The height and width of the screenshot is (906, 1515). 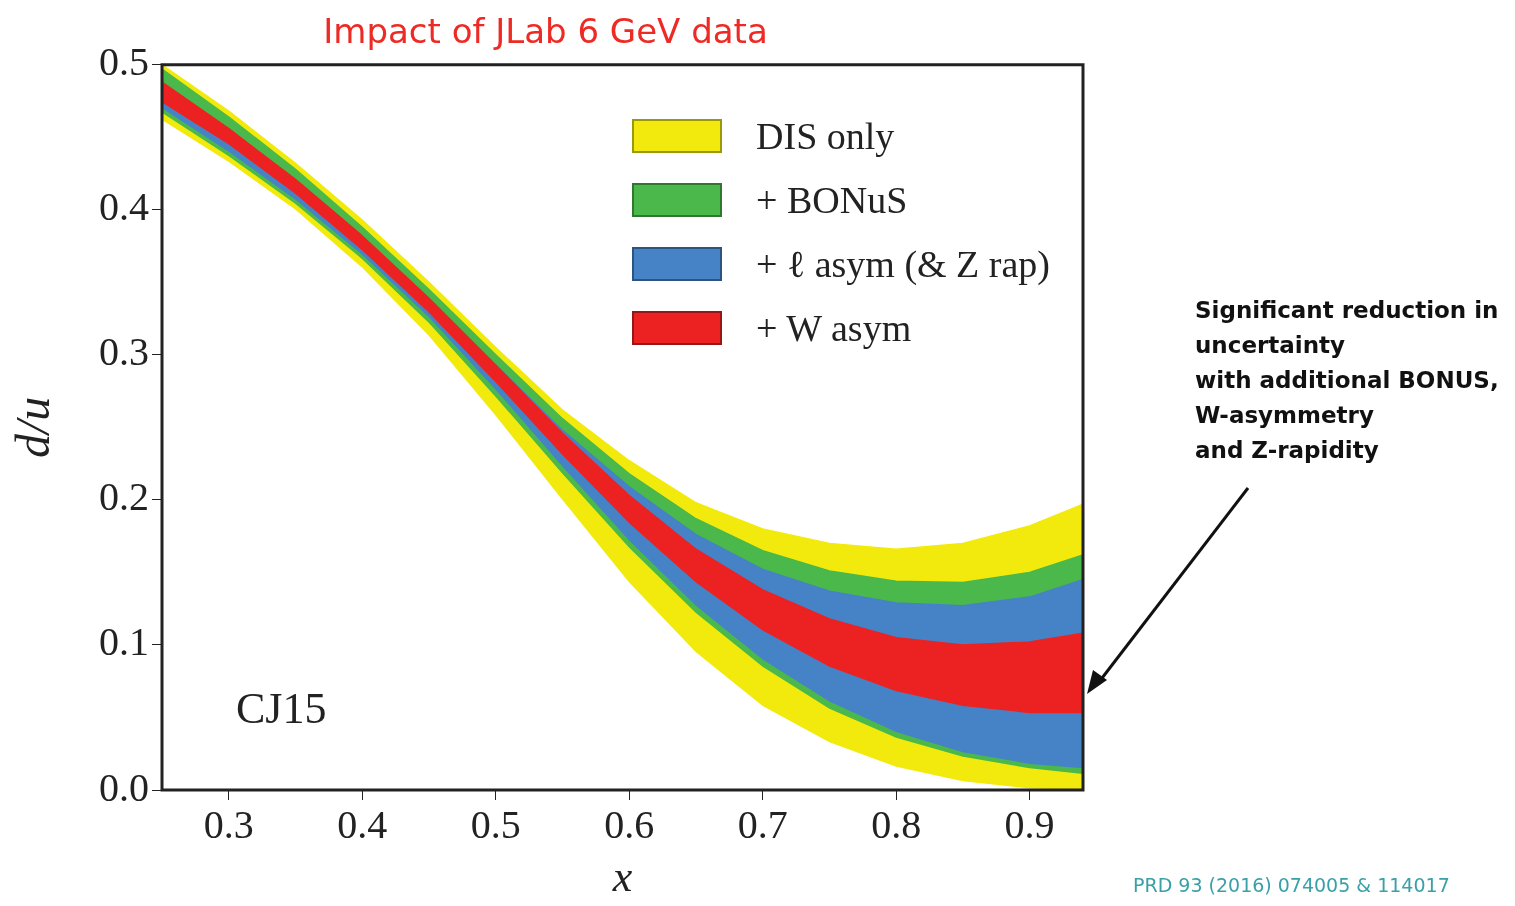 What do you see at coordinates (834, 328) in the screenshot?
I see `legend-label: + W asym` at bounding box center [834, 328].